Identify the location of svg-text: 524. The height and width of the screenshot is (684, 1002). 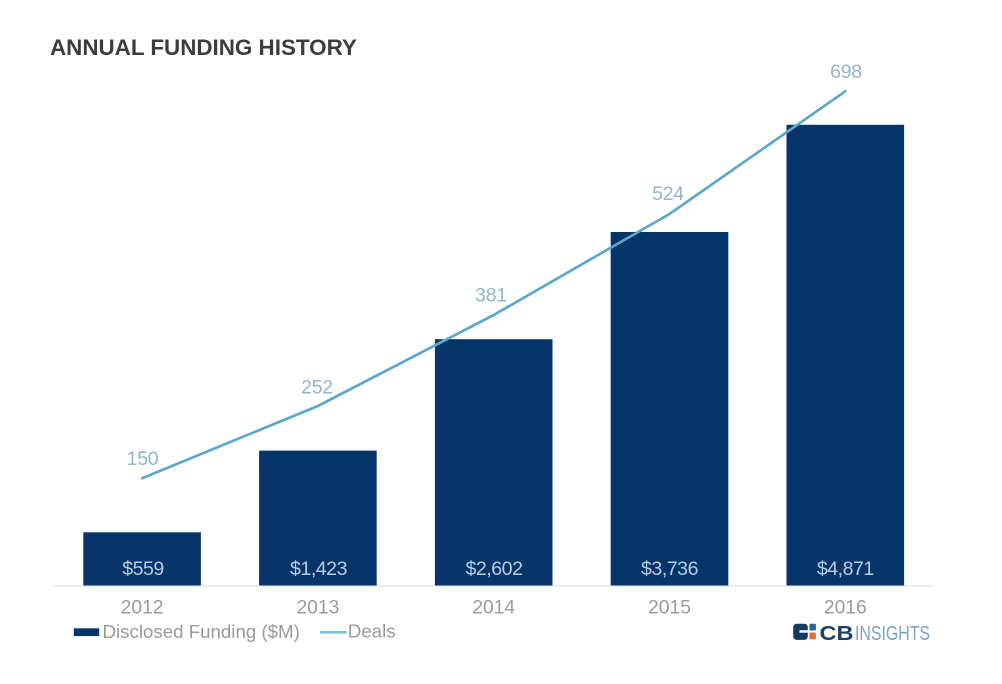
(668, 194).